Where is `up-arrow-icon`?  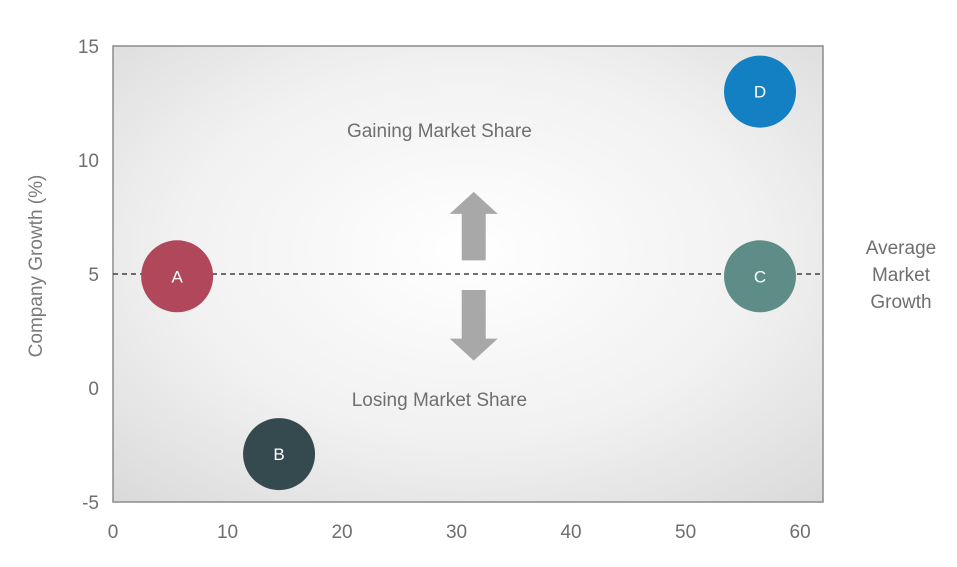
up-arrow-icon is located at coordinates (473, 226).